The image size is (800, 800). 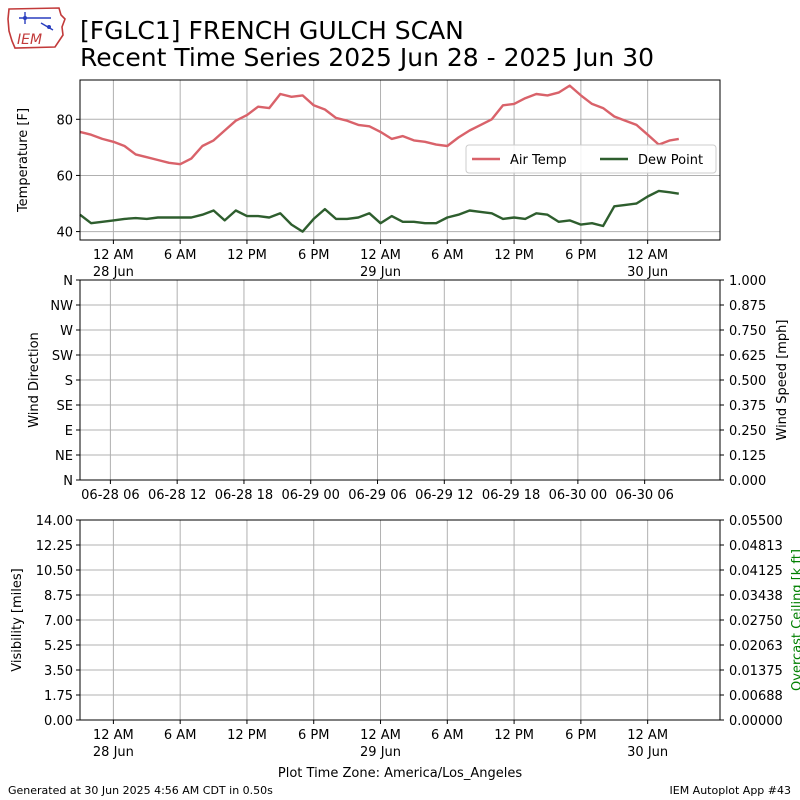 What do you see at coordinates (747, 281) in the screenshot?
I see `p2-y2-tick-label: 1.000` at bounding box center [747, 281].